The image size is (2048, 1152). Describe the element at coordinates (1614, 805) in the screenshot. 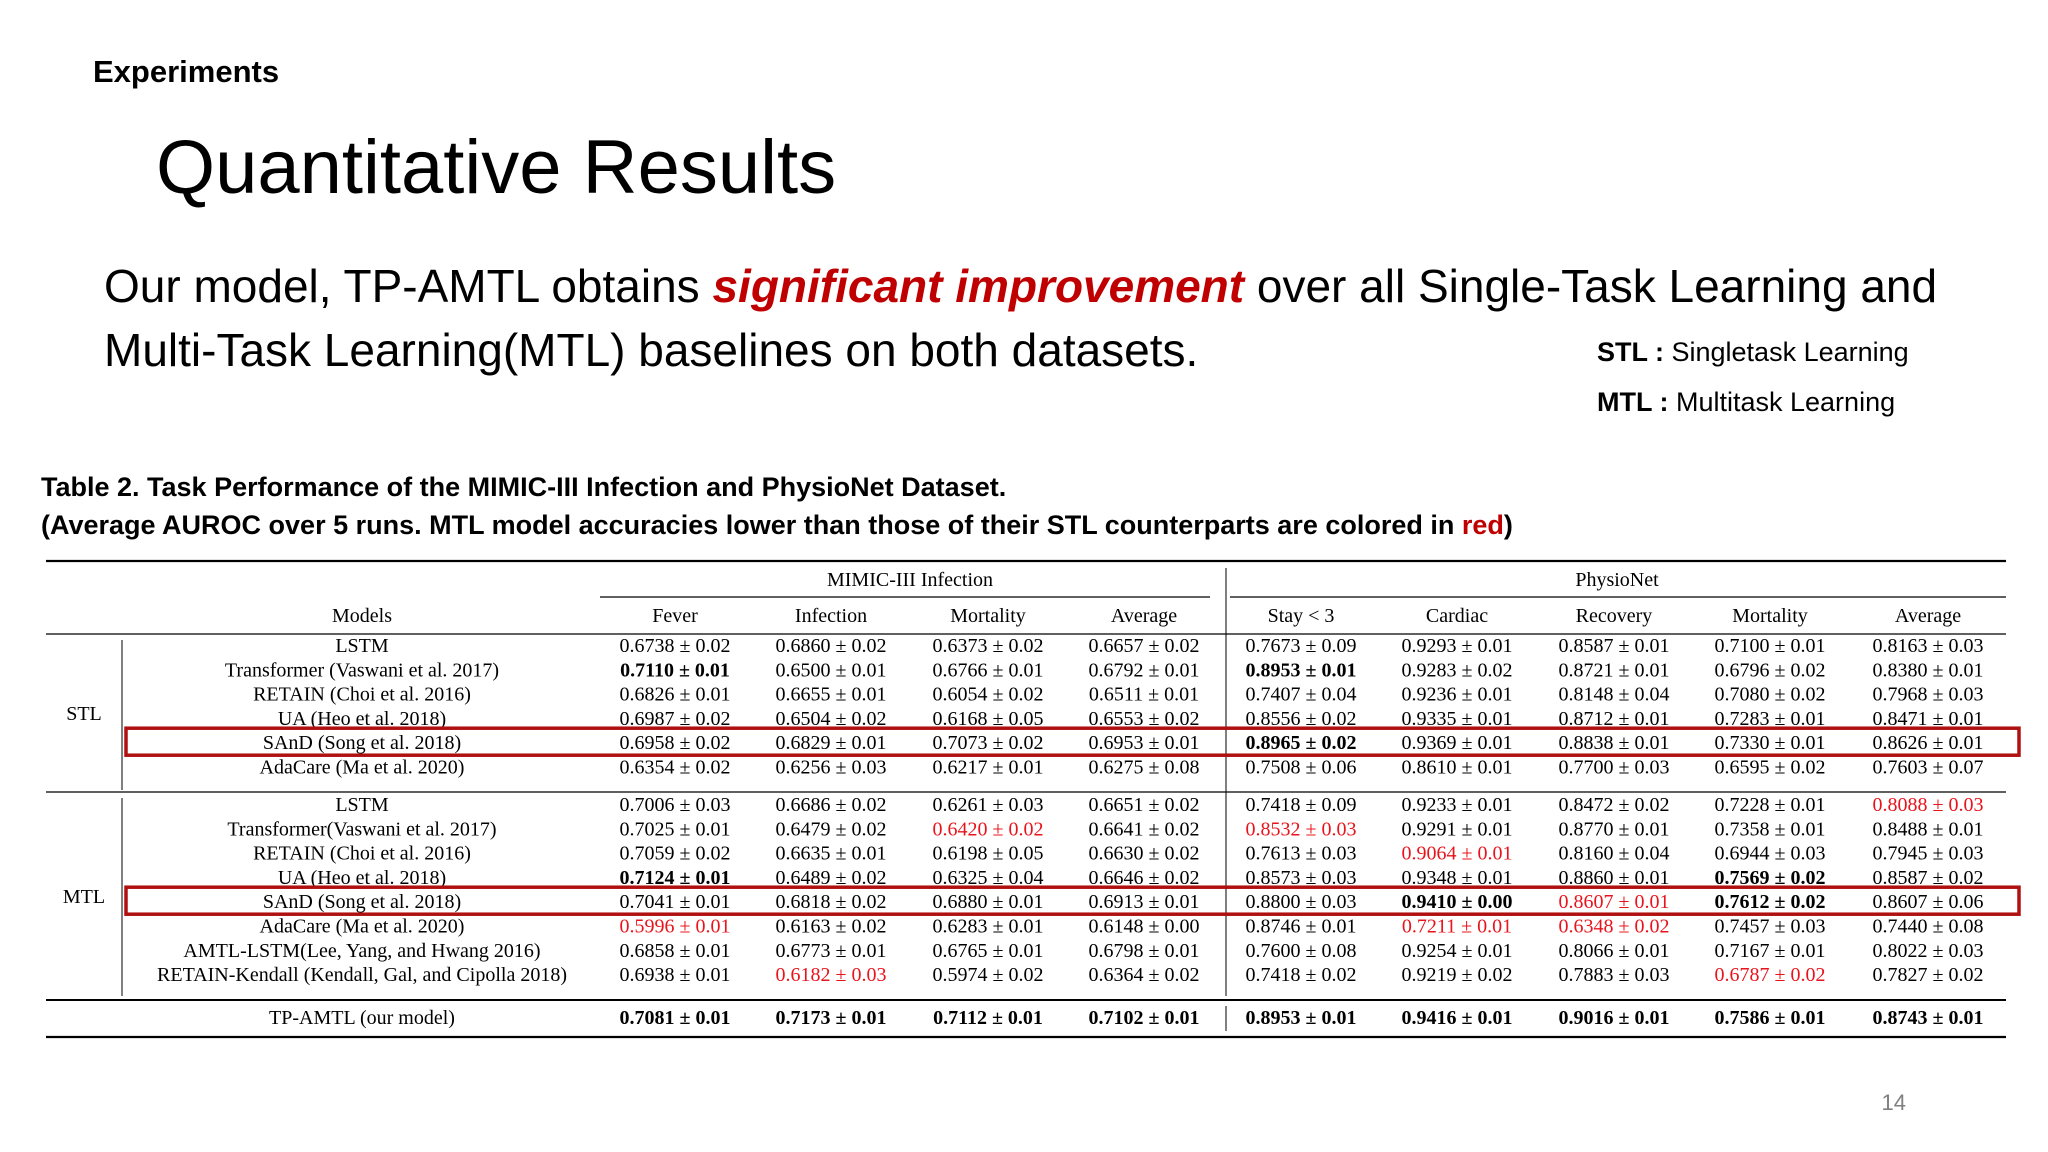

I see `table-row-cell: 0.8472 ± 0.02` at that location.